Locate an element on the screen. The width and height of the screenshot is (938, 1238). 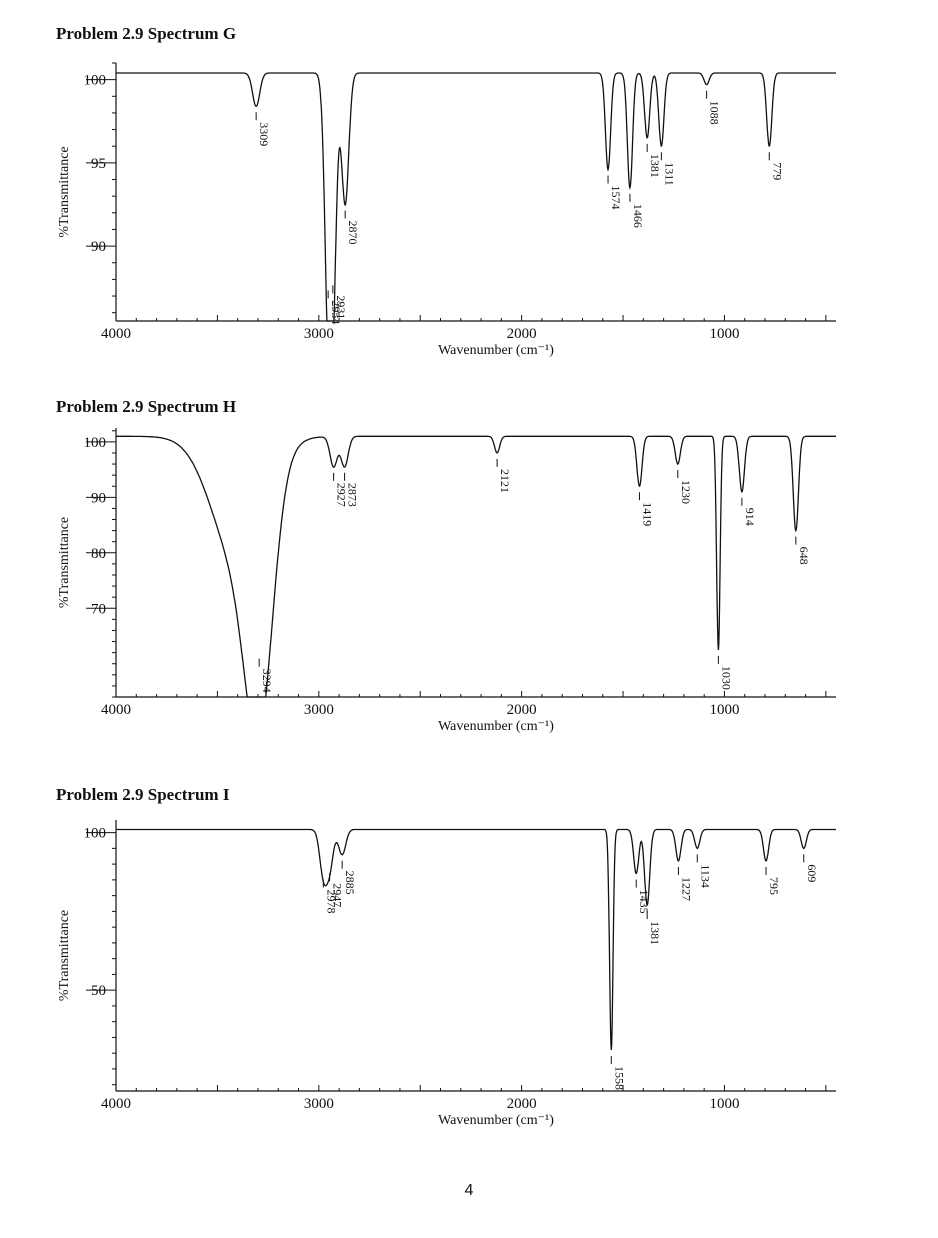
peak-label: 2947 is located at coordinates (338, 895).